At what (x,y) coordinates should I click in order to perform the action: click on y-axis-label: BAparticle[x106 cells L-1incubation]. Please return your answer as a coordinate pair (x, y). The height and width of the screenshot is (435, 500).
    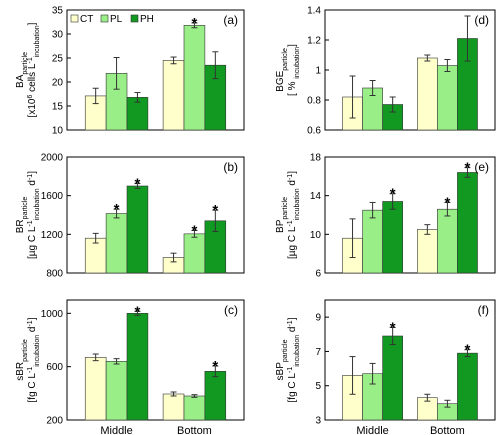
    Looking at the image, I should click on (28, 69).